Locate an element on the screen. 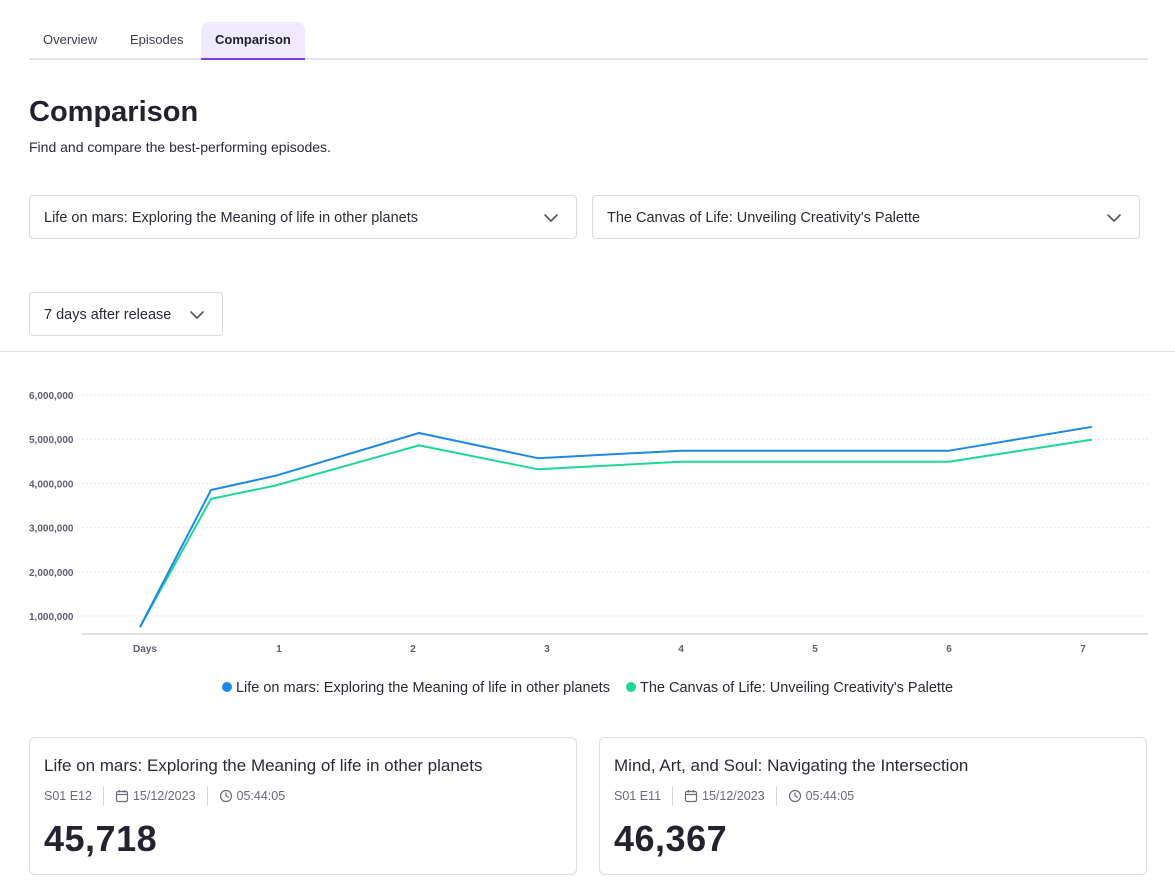 The image size is (1175, 894). x-tick-label: 2 is located at coordinates (413, 649).